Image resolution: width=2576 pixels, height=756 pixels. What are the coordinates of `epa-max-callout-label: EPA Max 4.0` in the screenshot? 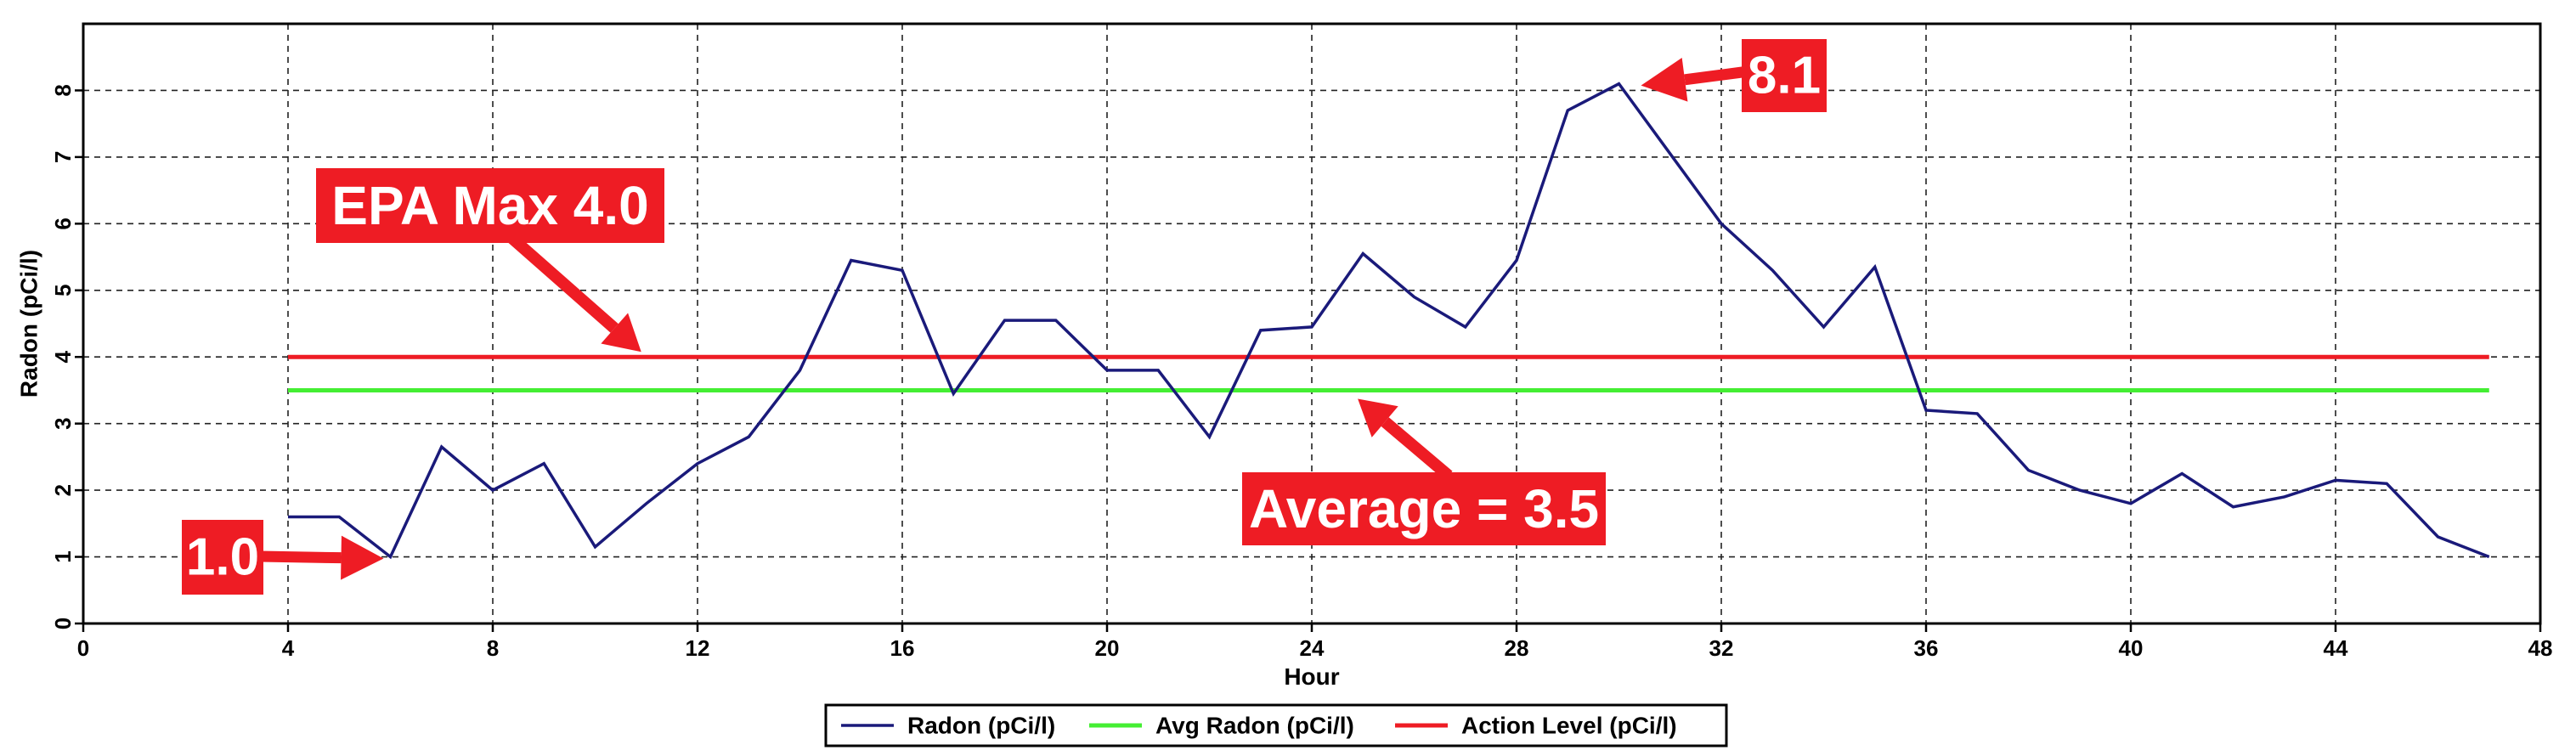 It's located at (490, 205).